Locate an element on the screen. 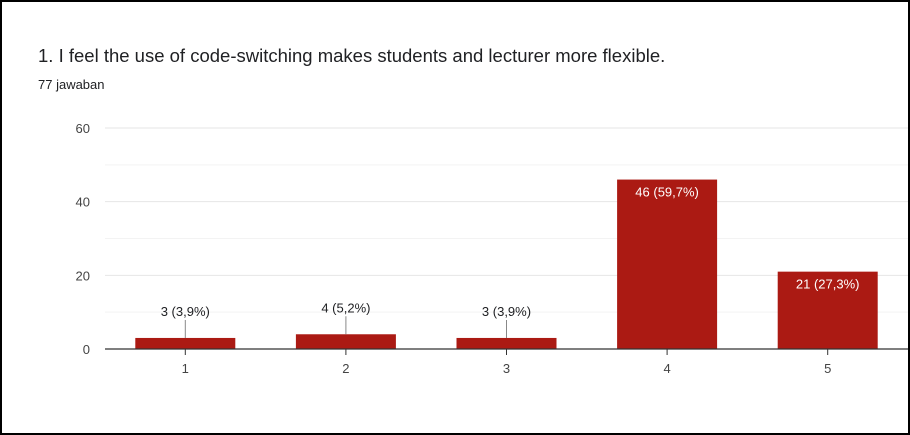 This screenshot has width=910, height=435. data-label: 21 (27,3%) is located at coordinates (828, 284).